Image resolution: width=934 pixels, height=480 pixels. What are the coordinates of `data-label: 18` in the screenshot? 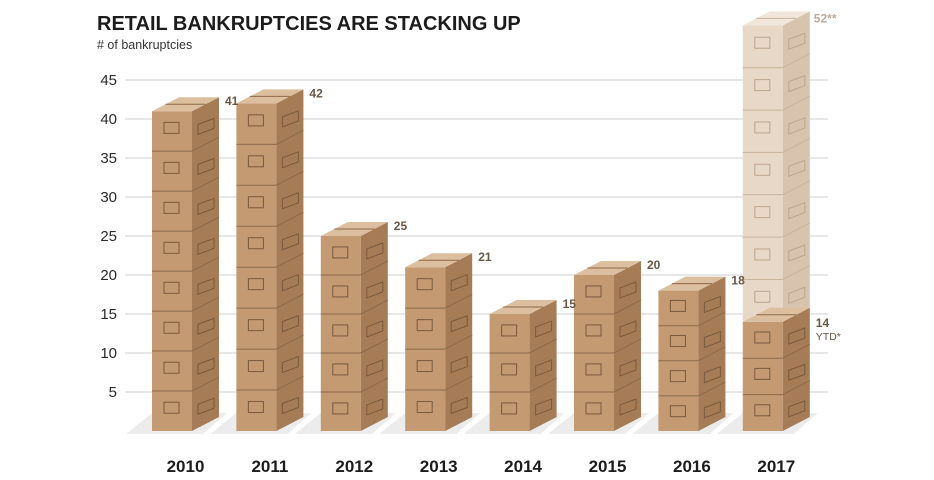 It's located at (738, 281).